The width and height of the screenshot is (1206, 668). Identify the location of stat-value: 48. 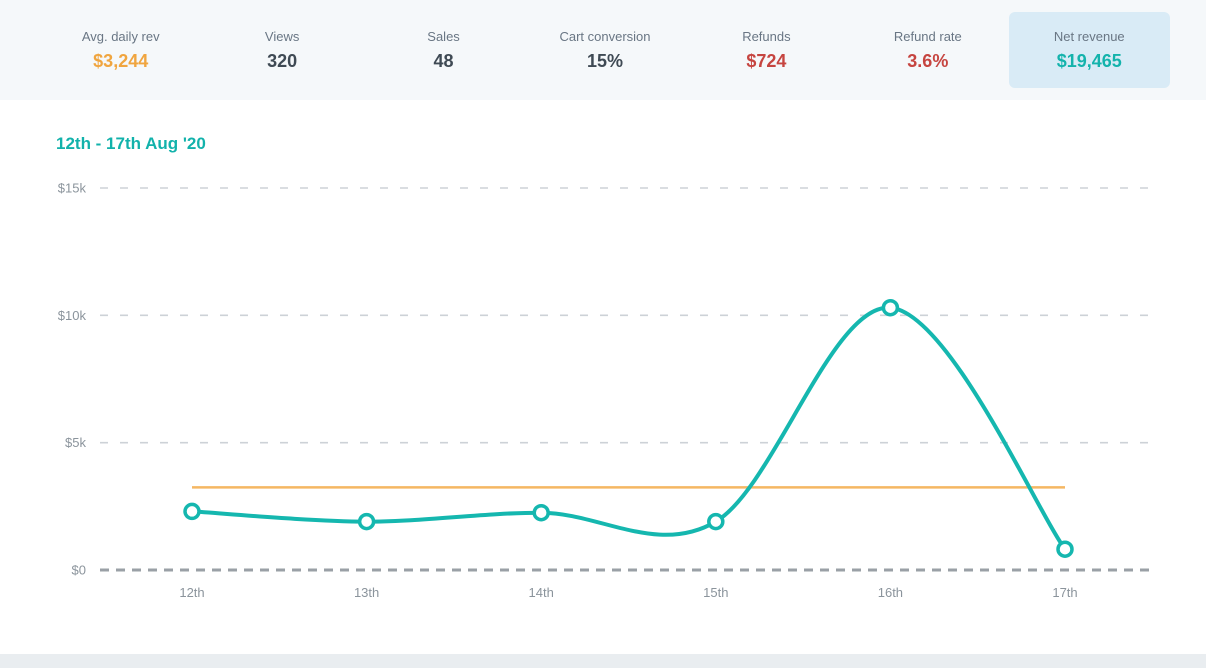
(443, 60).